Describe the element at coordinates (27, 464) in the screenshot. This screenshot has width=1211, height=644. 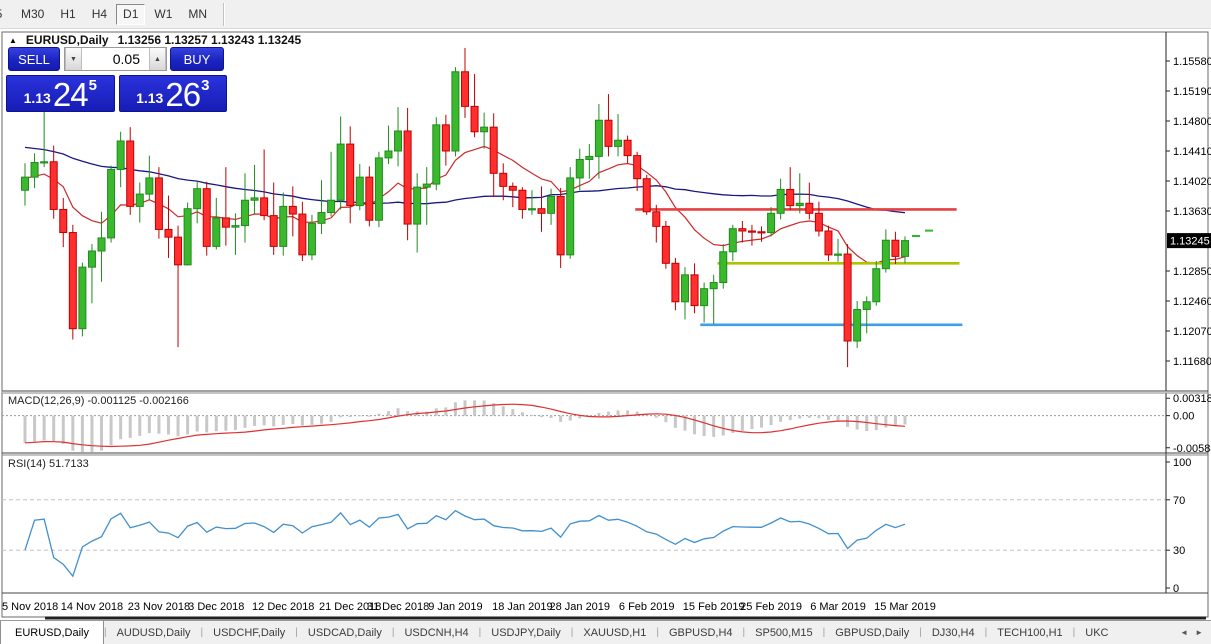
I see `rsi-name: RSI(14)` at that location.